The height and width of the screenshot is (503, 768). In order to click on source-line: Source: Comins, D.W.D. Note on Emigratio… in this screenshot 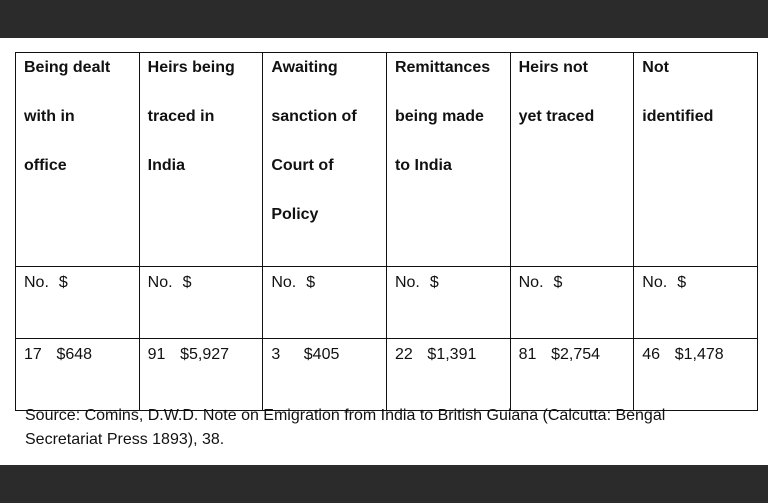, I will do `click(345, 415)`.